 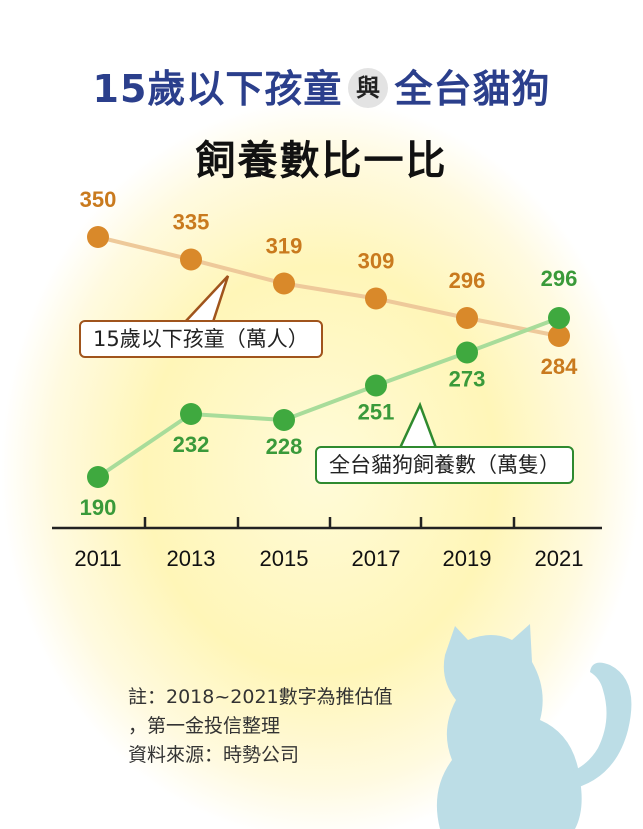 What do you see at coordinates (284, 246) in the screenshot?
I see `data-label-0: 319` at bounding box center [284, 246].